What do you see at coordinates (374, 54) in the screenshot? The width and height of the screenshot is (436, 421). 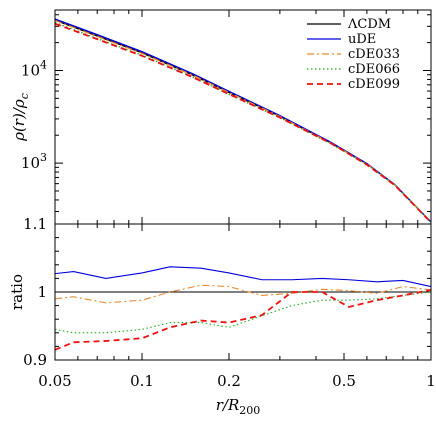 I see `legend-label-cDE033: cDE033` at bounding box center [374, 54].